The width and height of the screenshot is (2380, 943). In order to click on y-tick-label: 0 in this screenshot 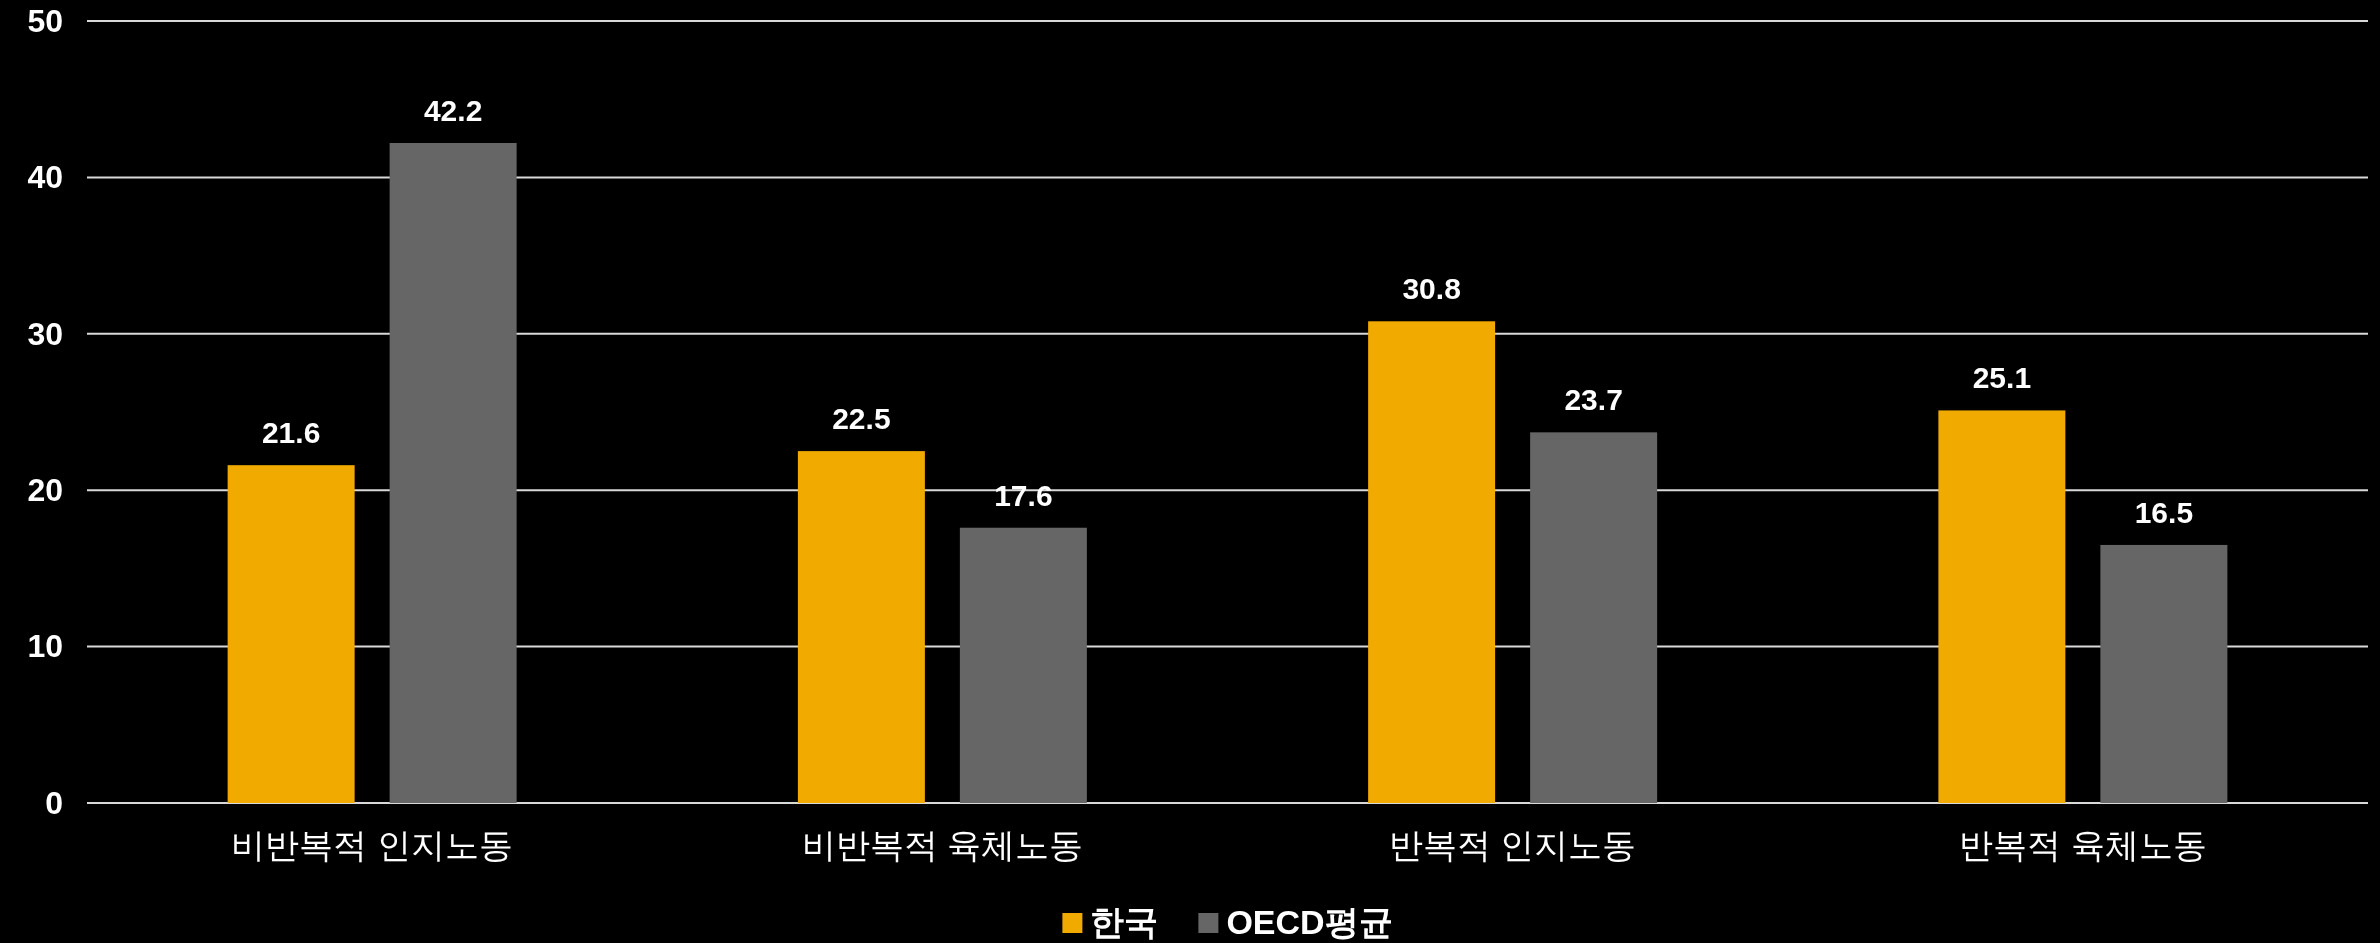, I will do `click(54, 802)`.